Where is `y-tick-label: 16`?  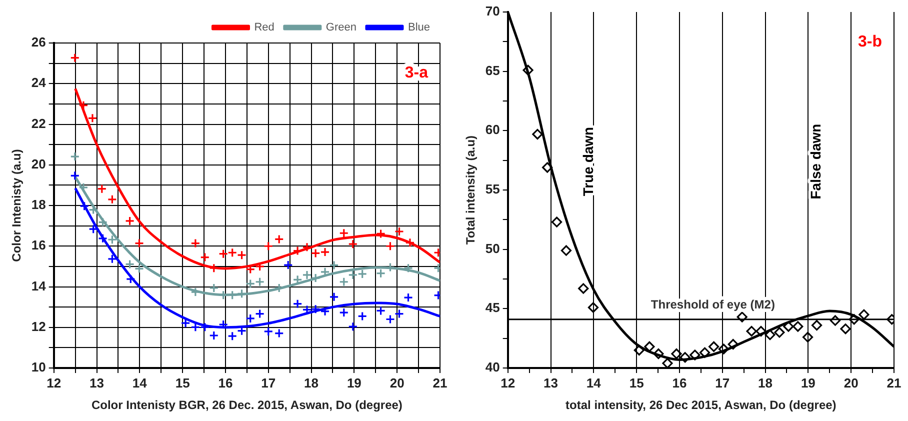
y-tick-label: 16 is located at coordinates (38, 245).